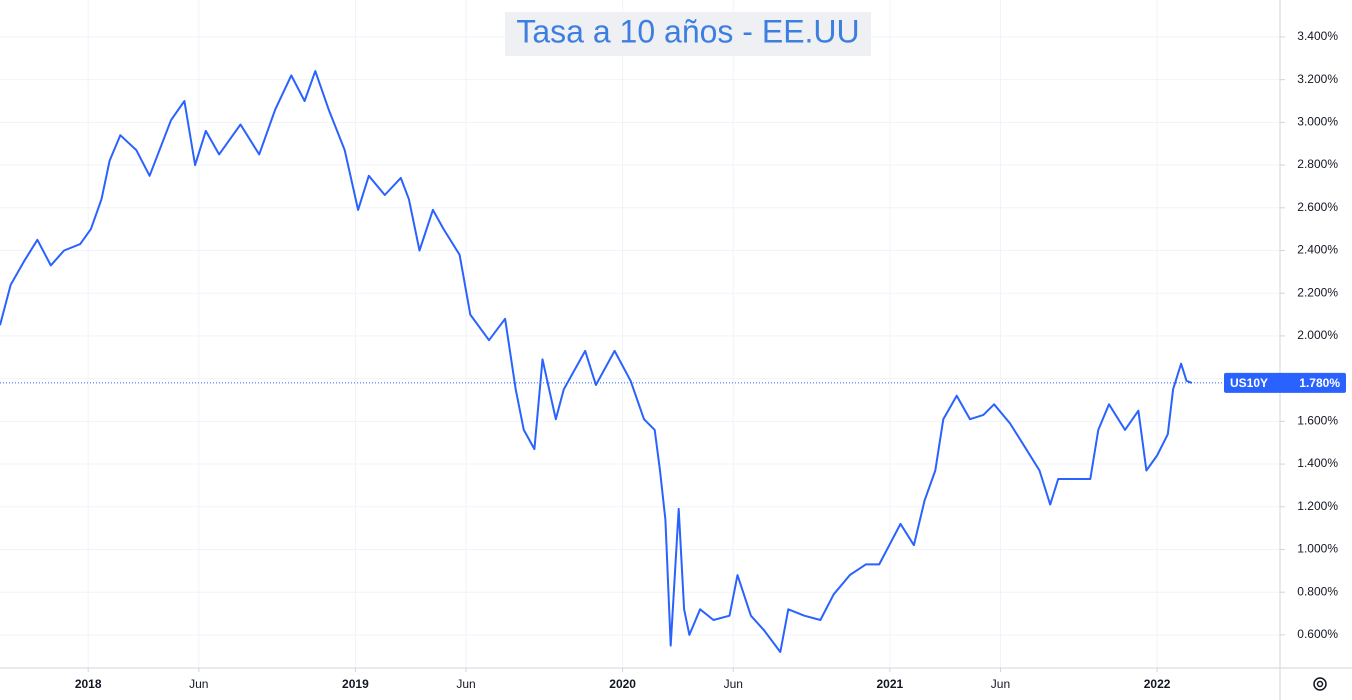  I want to click on gear, so click(1320, 684).